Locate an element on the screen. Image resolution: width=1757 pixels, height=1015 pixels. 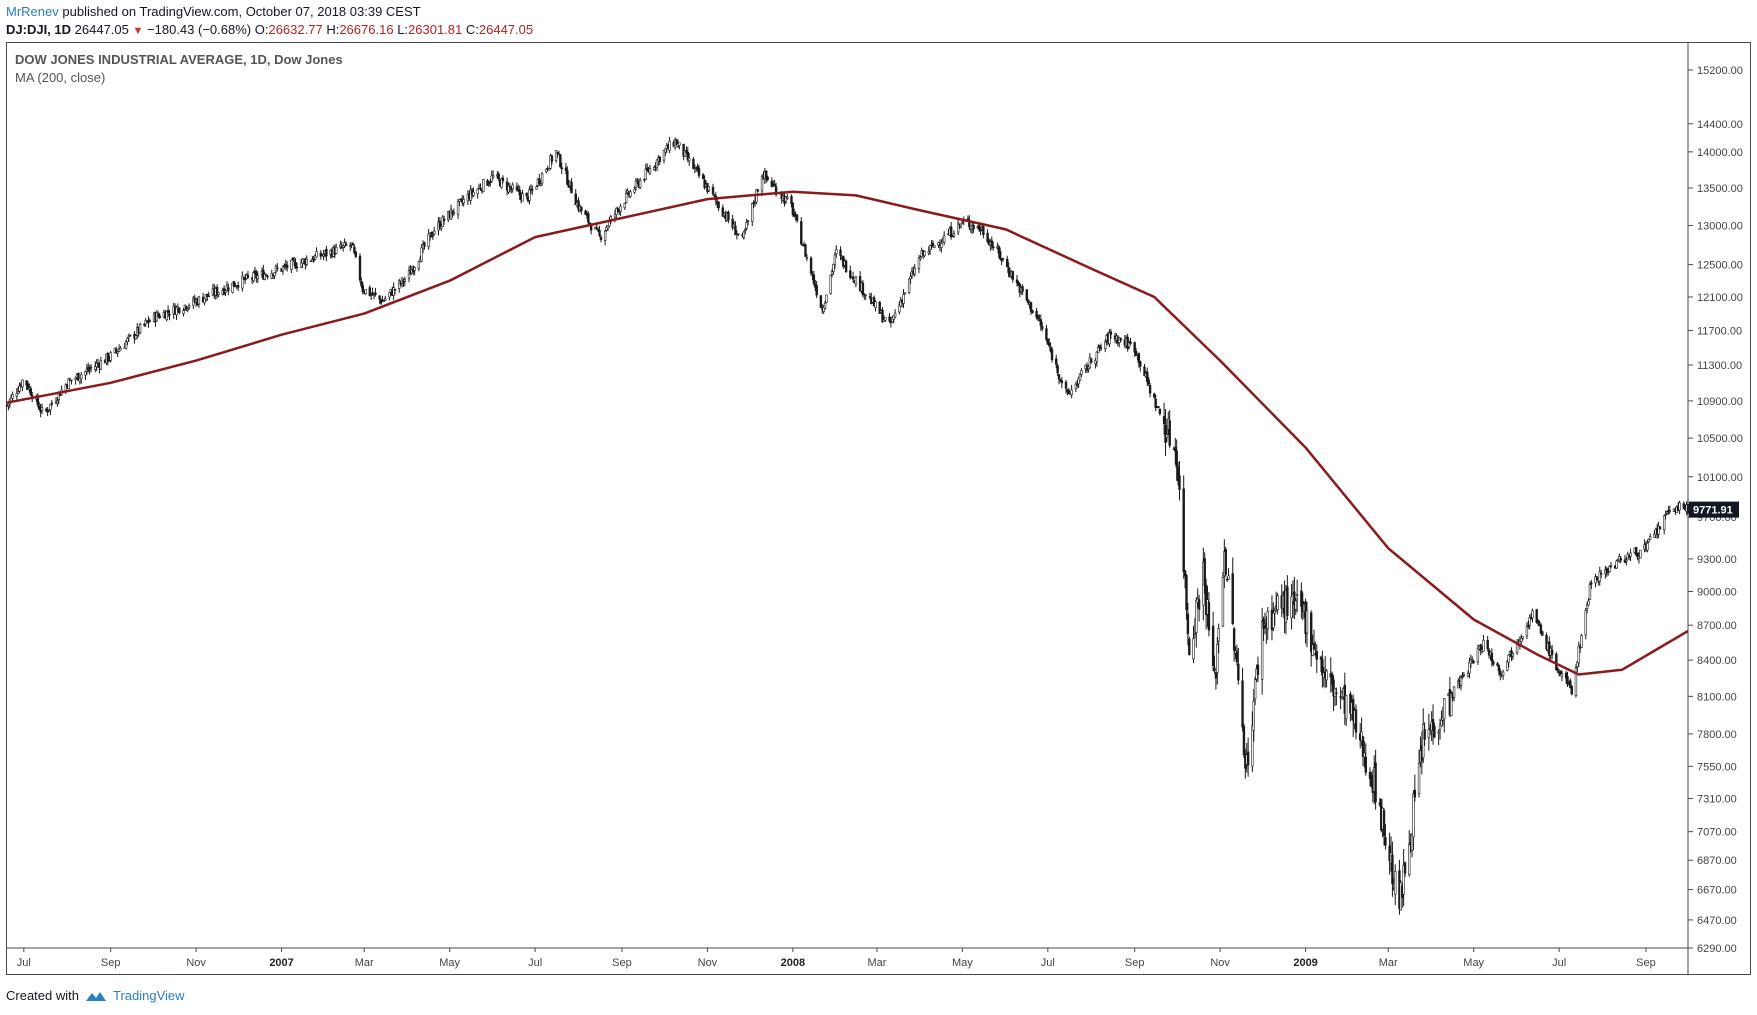
author-link: MrRenev is located at coordinates (32, 11).